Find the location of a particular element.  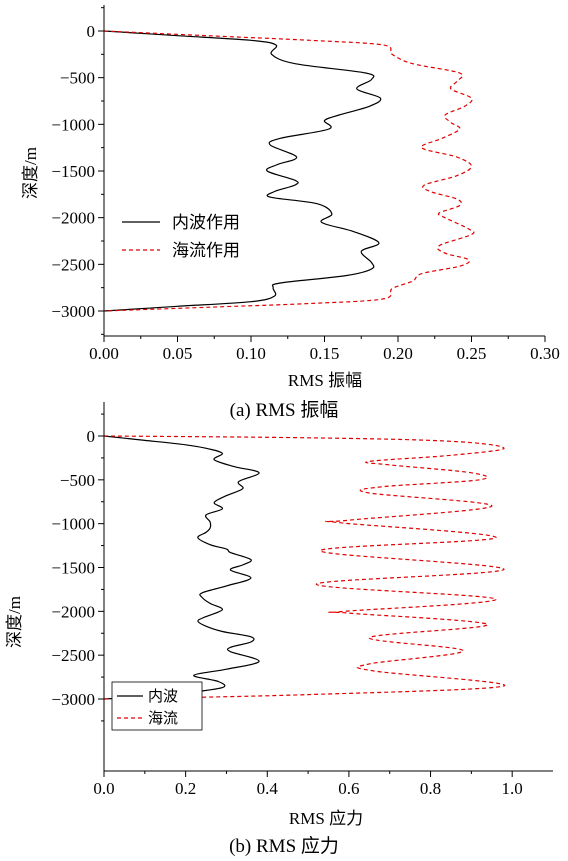

x-tick-label: 0.25 is located at coordinates (472, 353).